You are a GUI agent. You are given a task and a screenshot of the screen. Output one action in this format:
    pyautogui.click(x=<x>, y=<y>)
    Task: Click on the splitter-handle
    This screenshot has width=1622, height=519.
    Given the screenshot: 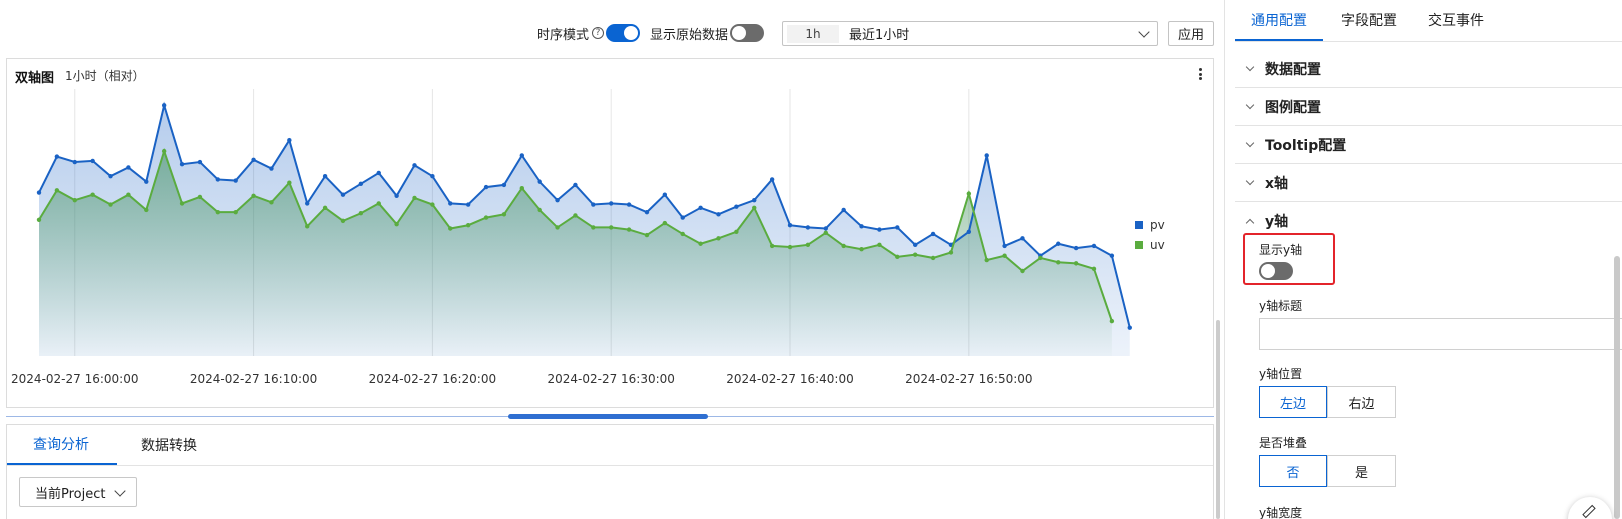 What is the action you would take?
    pyautogui.click(x=608, y=416)
    